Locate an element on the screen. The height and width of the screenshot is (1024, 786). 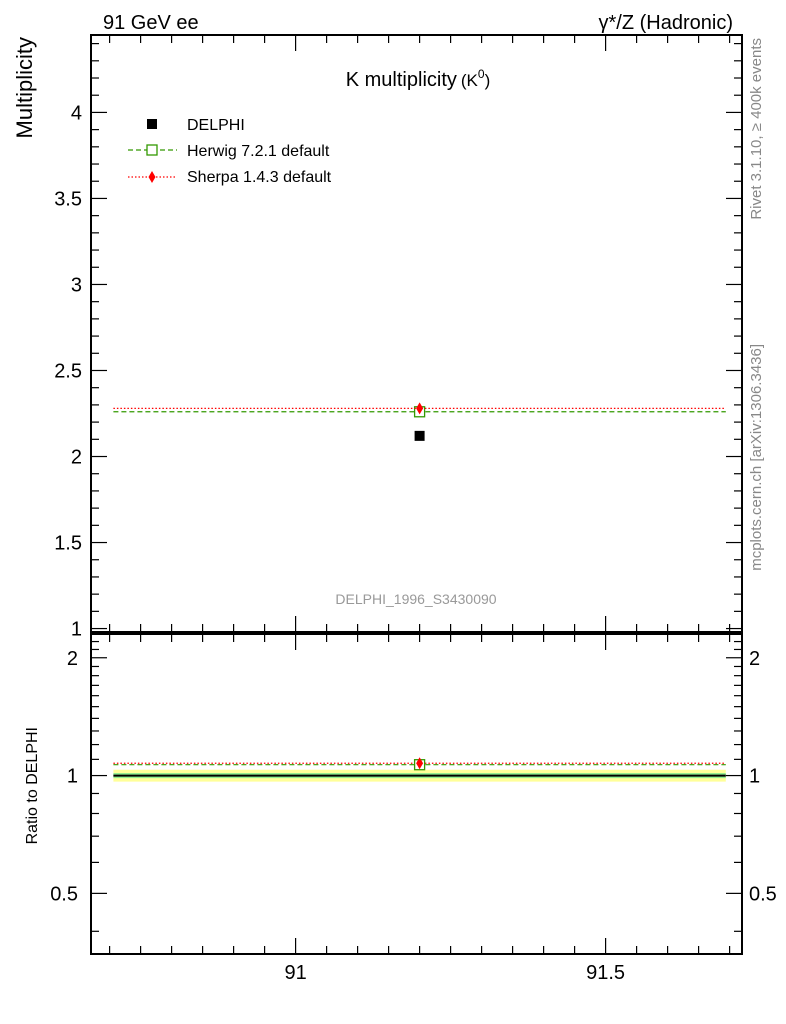
ratio-ytick-label-left: 0.5 is located at coordinates (64, 894).